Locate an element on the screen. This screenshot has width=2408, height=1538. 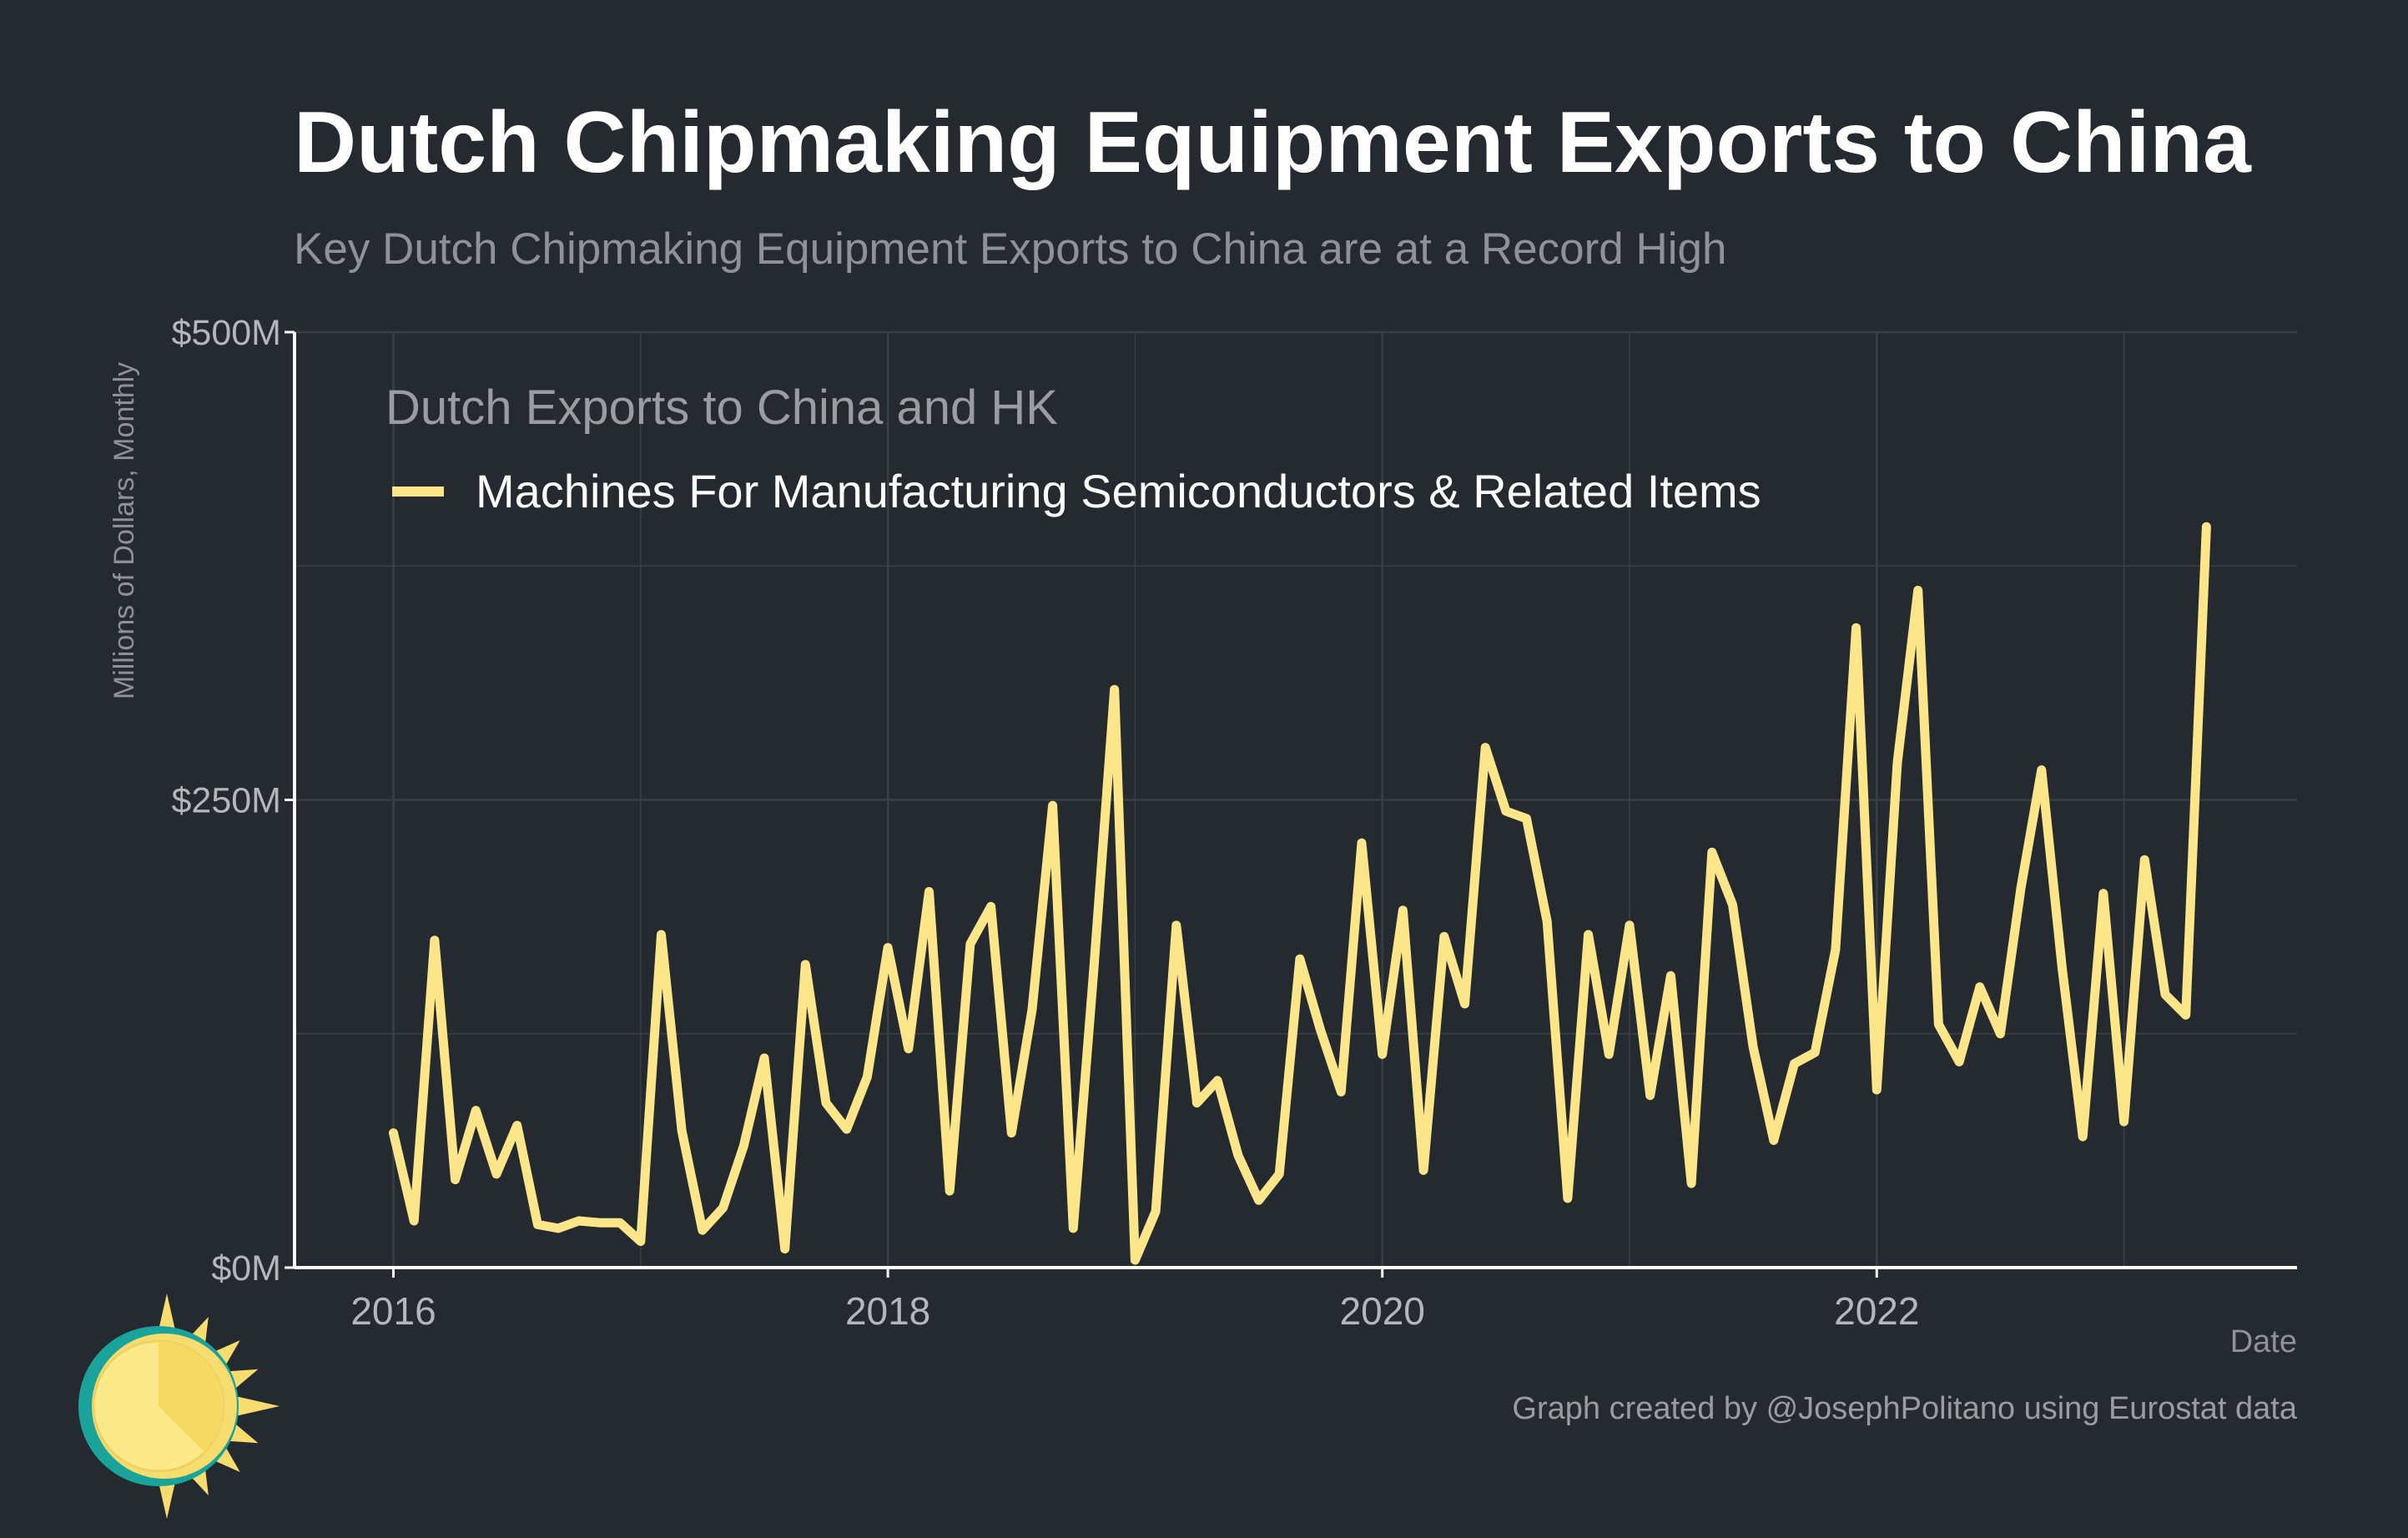
legend-title: Dutch Exports to China and HK is located at coordinates (721, 408).